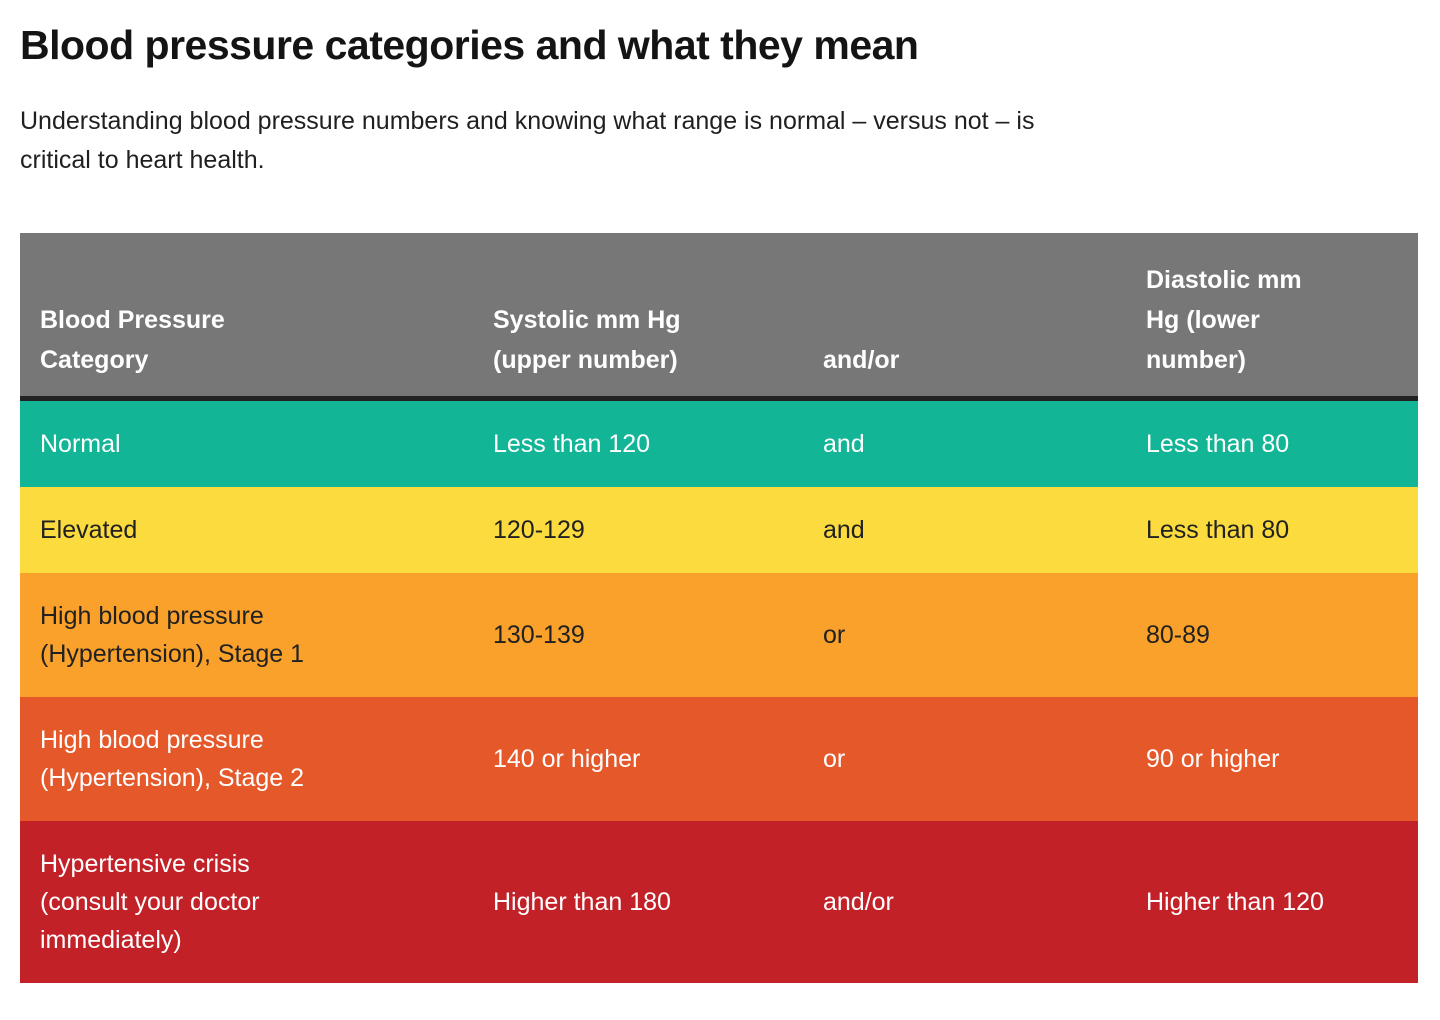 The width and height of the screenshot is (1440, 1020). Describe the element at coordinates (572, 443) in the screenshot. I see `systolic-value: Less than 120` at that location.